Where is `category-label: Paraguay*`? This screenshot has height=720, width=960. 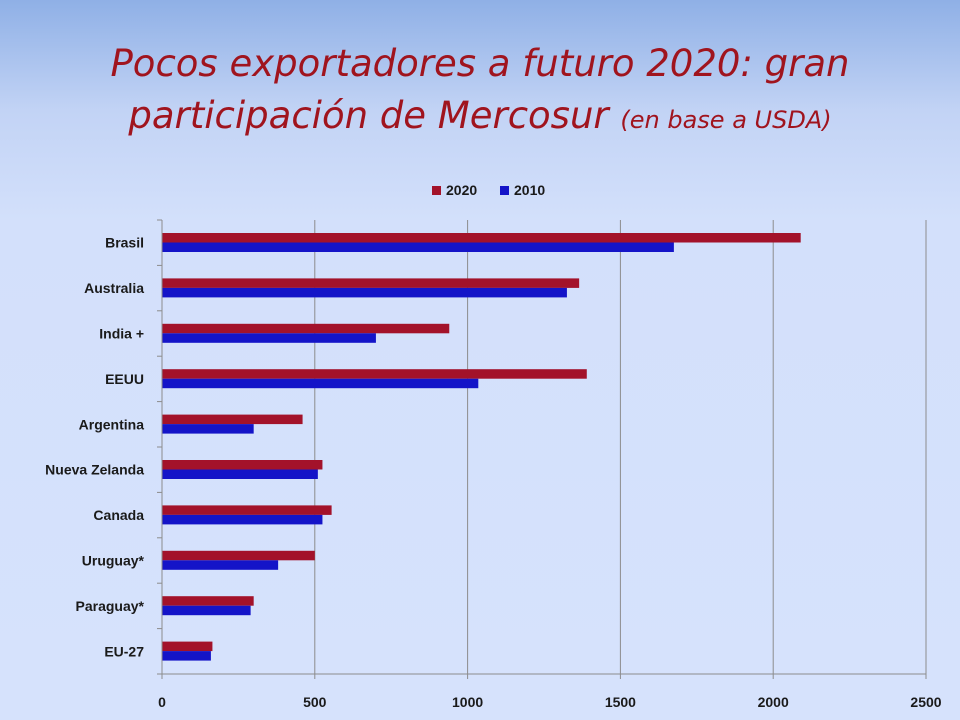 category-label: Paraguay* is located at coordinates (110, 606).